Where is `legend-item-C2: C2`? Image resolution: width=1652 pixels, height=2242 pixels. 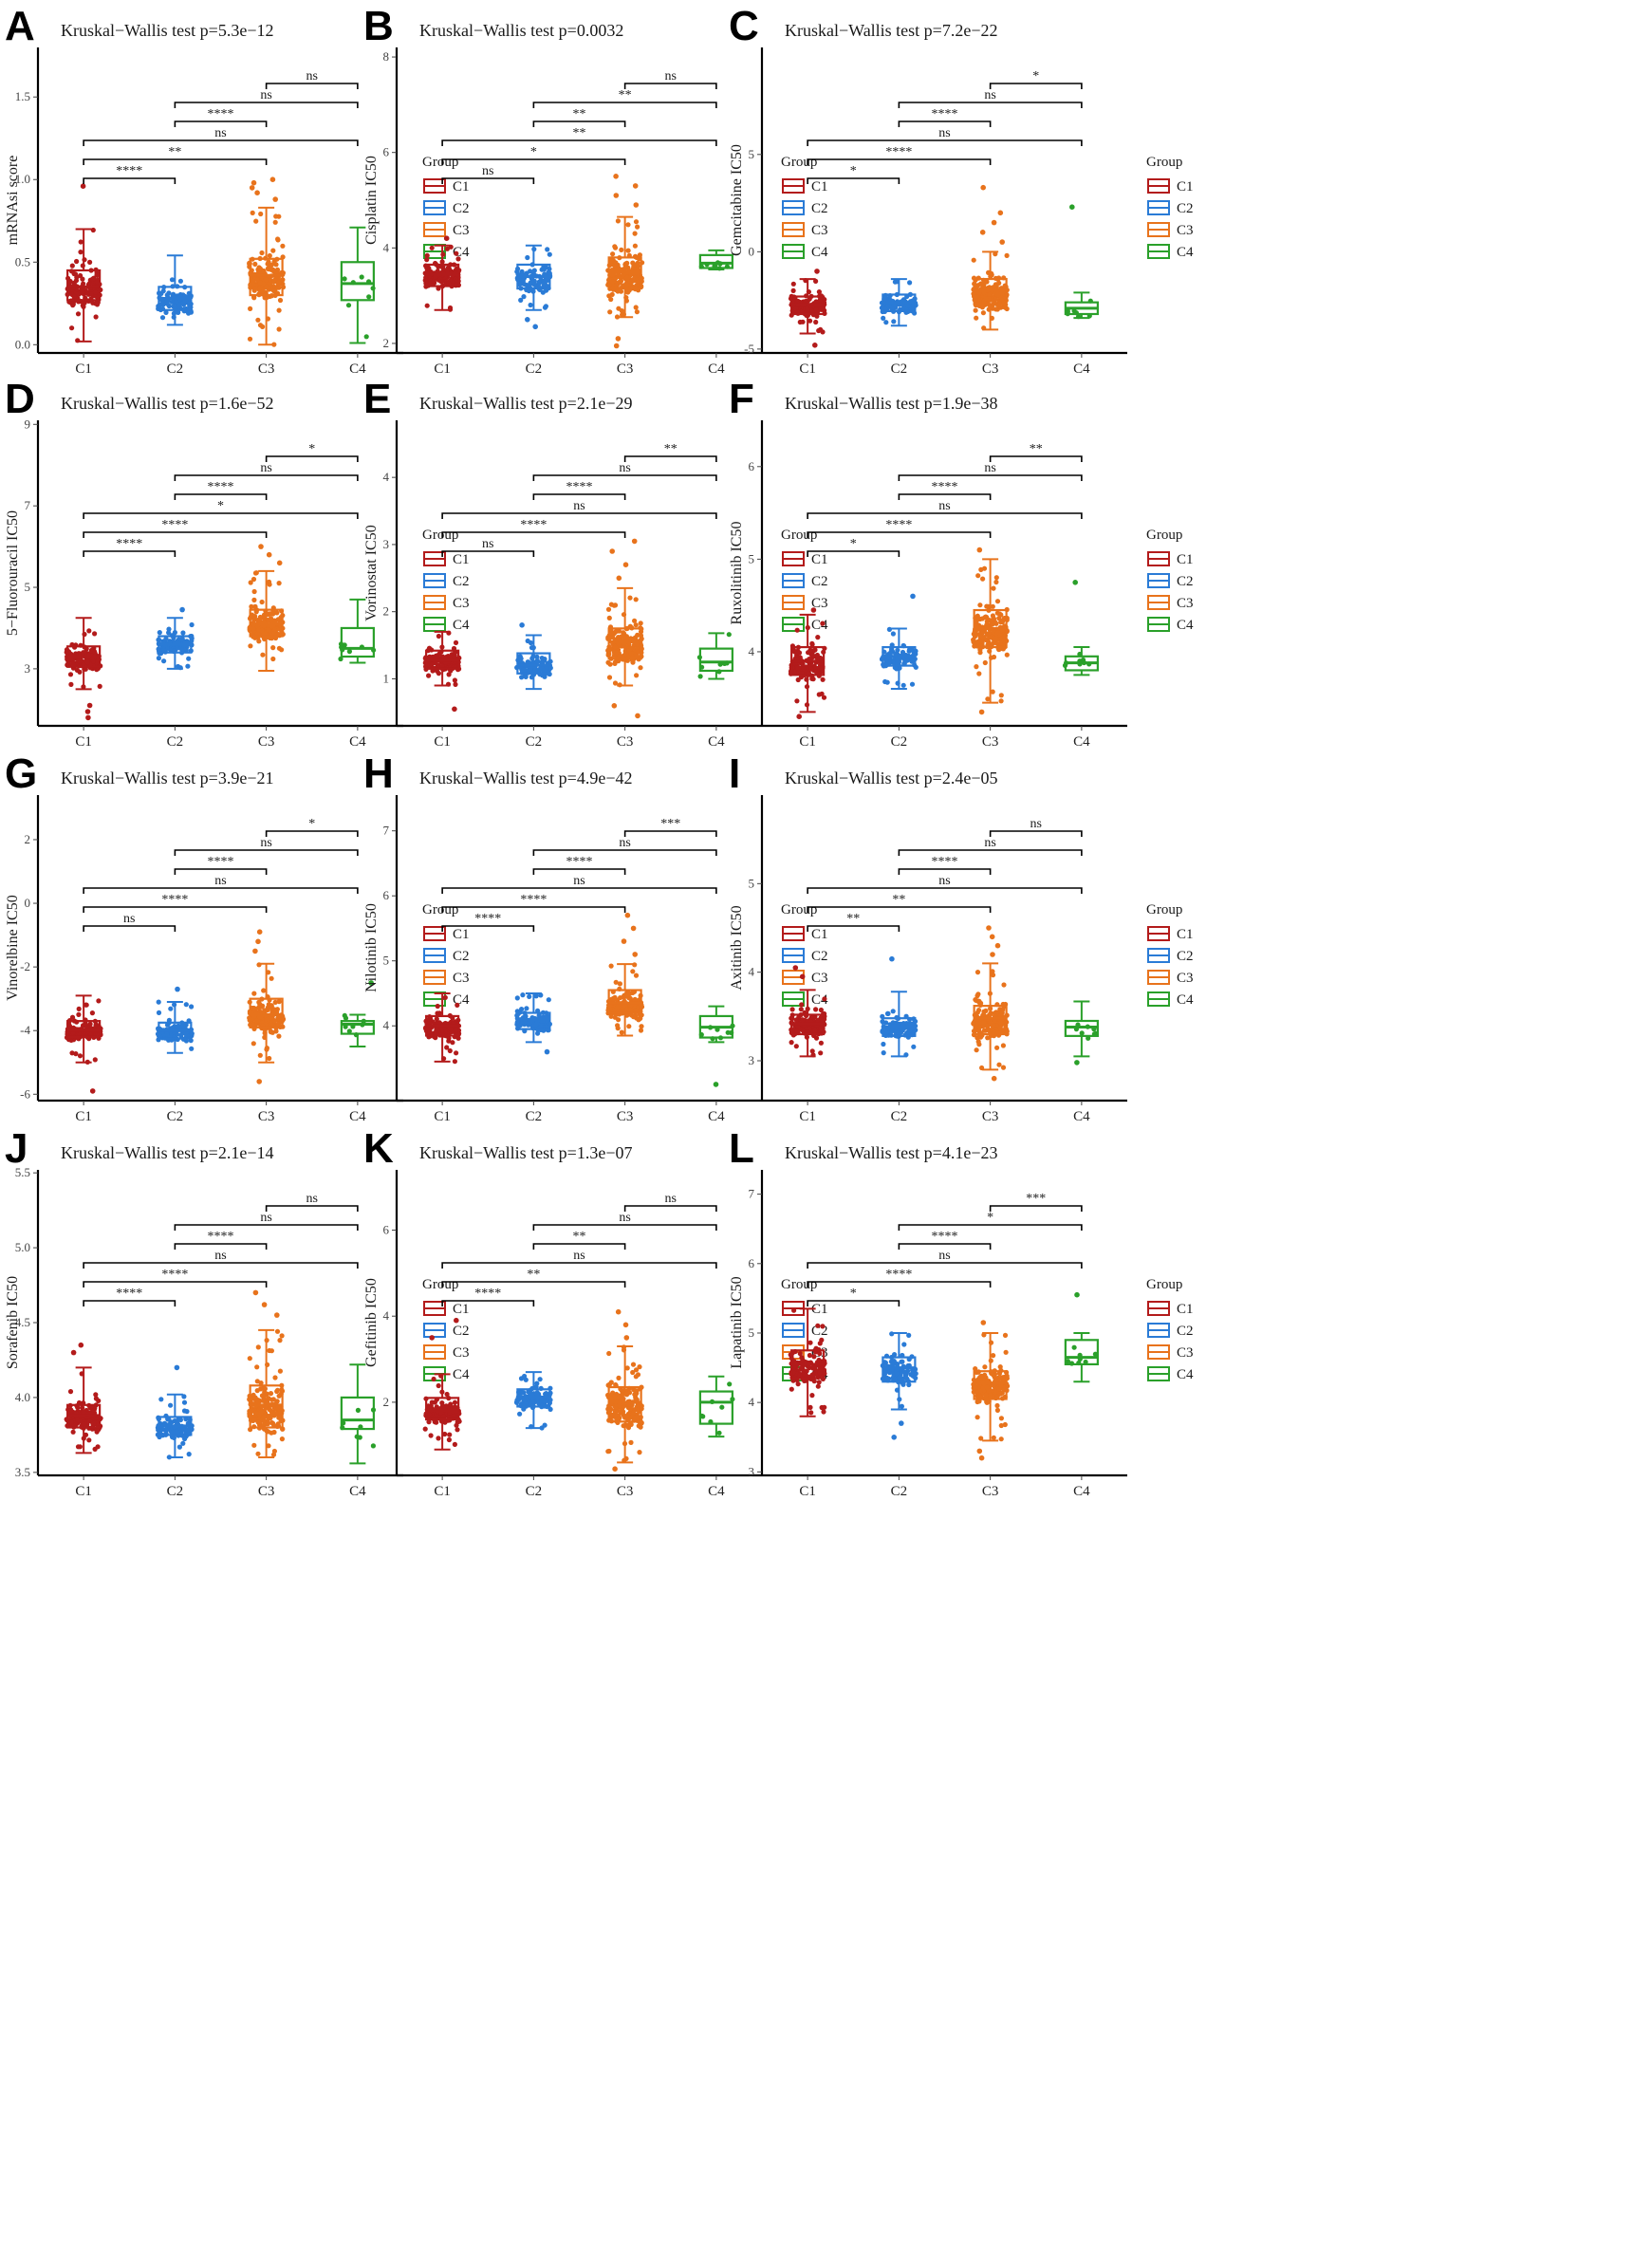
legend-item-C2: C2 is located at coordinates (805, 581).